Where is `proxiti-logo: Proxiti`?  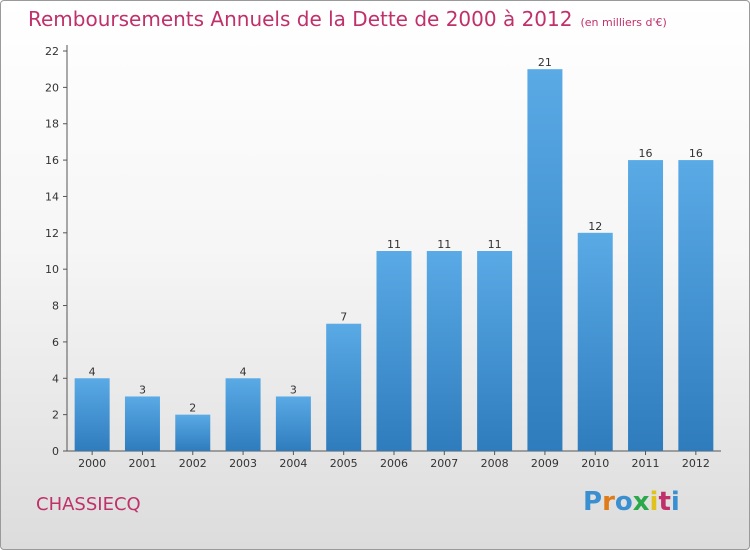
proxiti-logo: Proxiti is located at coordinates (631, 502).